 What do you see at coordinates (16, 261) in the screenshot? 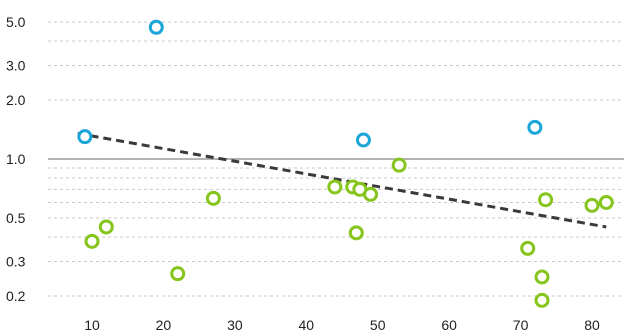
I see `y-tick-label: 0.3` at bounding box center [16, 261].